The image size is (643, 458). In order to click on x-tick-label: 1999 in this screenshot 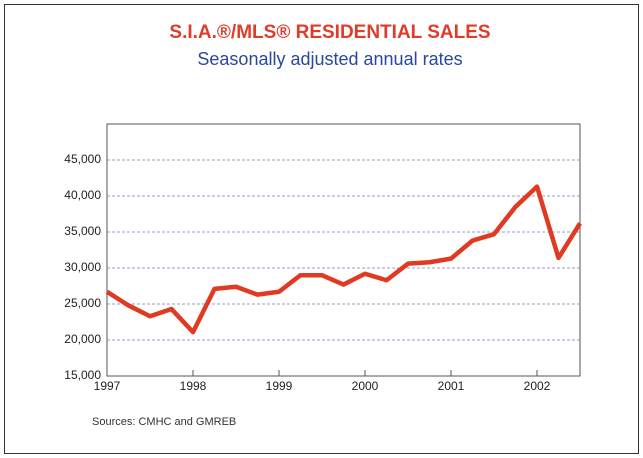, I will do `click(279, 386)`.